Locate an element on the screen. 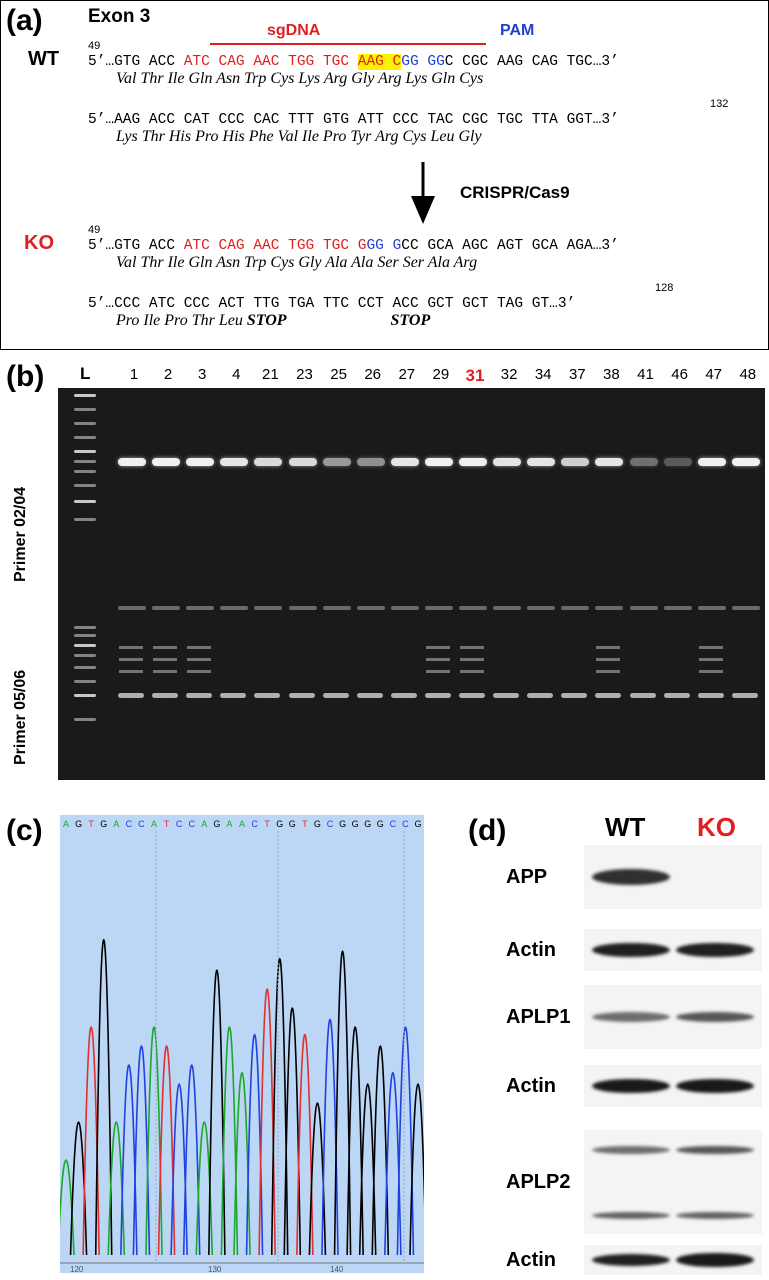  wt-label: WT is located at coordinates (44, 59).